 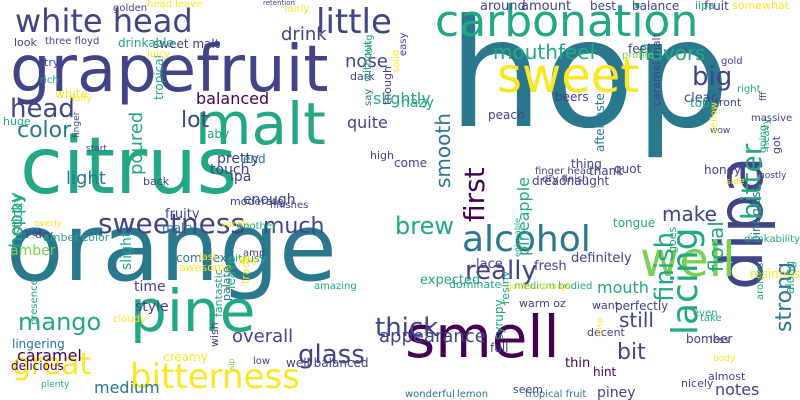 I want to click on word-slightly: slightly, so click(x=402, y=98).